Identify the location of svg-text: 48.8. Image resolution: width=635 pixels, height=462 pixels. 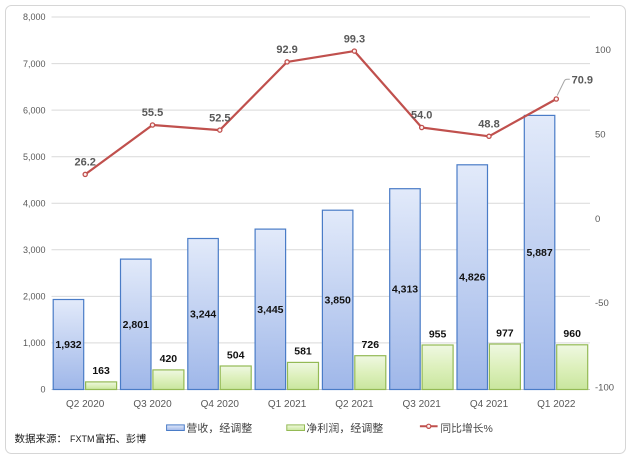
(488, 125).